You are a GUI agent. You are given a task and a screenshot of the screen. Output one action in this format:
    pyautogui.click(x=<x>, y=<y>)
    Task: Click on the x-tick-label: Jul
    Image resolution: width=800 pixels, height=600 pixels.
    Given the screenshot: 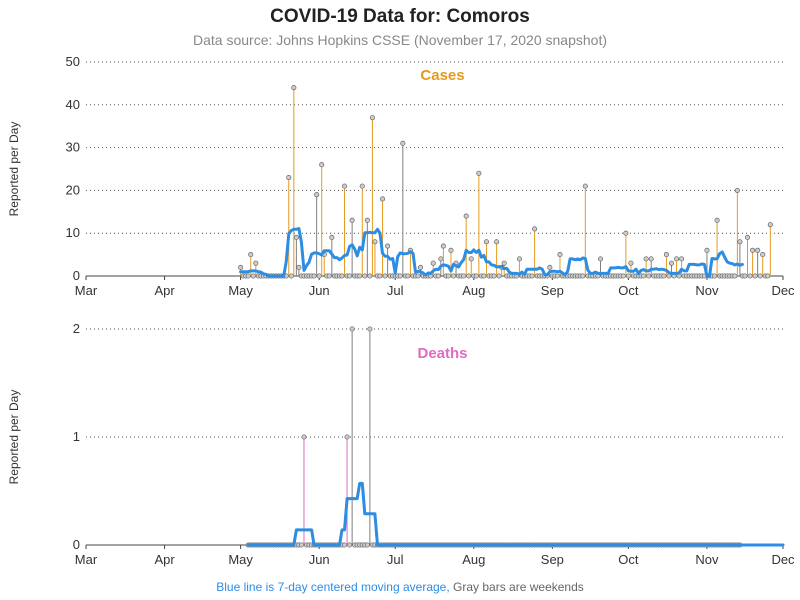 What is the action you would take?
    pyautogui.click(x=395, y=290)
    